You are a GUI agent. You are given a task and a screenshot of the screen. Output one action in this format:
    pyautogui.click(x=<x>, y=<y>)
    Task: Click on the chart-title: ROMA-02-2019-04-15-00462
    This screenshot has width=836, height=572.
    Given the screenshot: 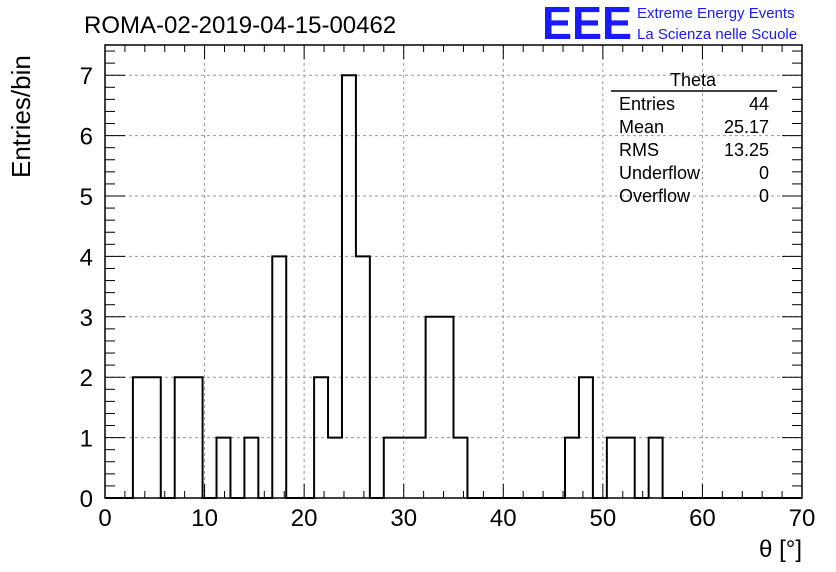 What is the action you would take?
    pyautogui.click(x=240, y=25)
    